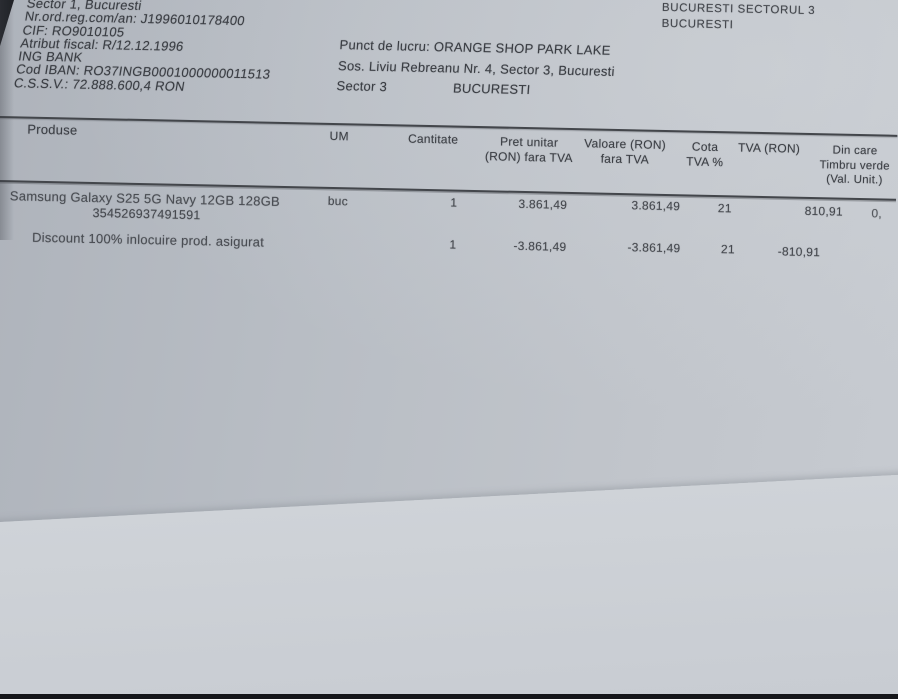  I want to click on row1-timbru-verde: 0,, so click(877, 213).